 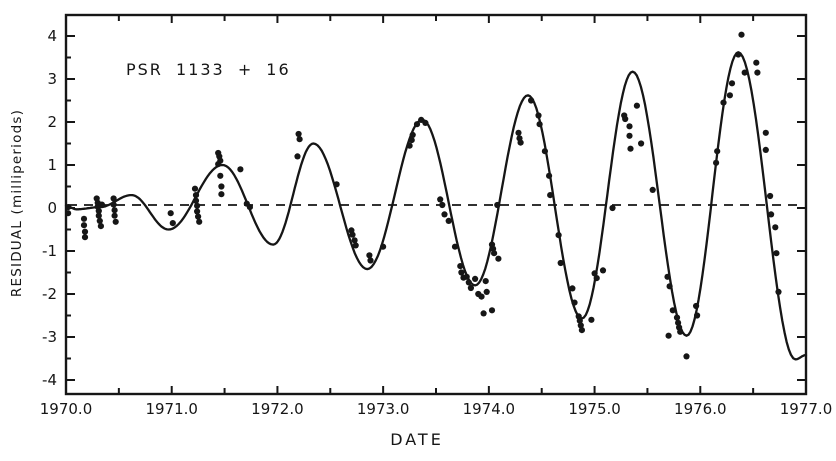 What do you see at coordinates (52, 36) in the screenshot?
I see `y-tick-label: 4` at bounding box center [52, 36].